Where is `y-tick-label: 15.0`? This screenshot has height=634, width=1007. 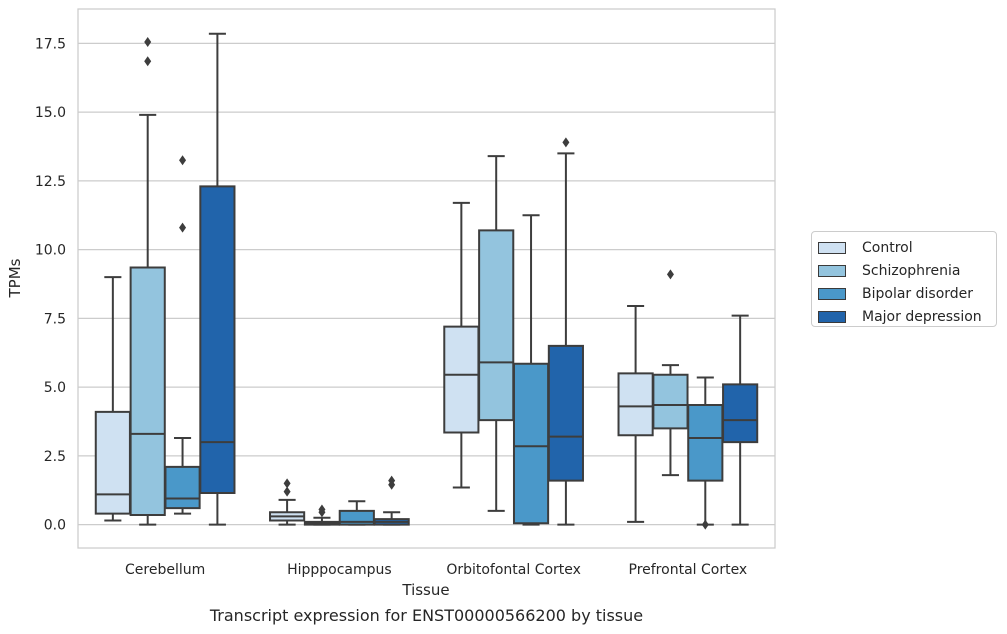
y-tick-label: 15.0 is located at coordinates (50, 113).